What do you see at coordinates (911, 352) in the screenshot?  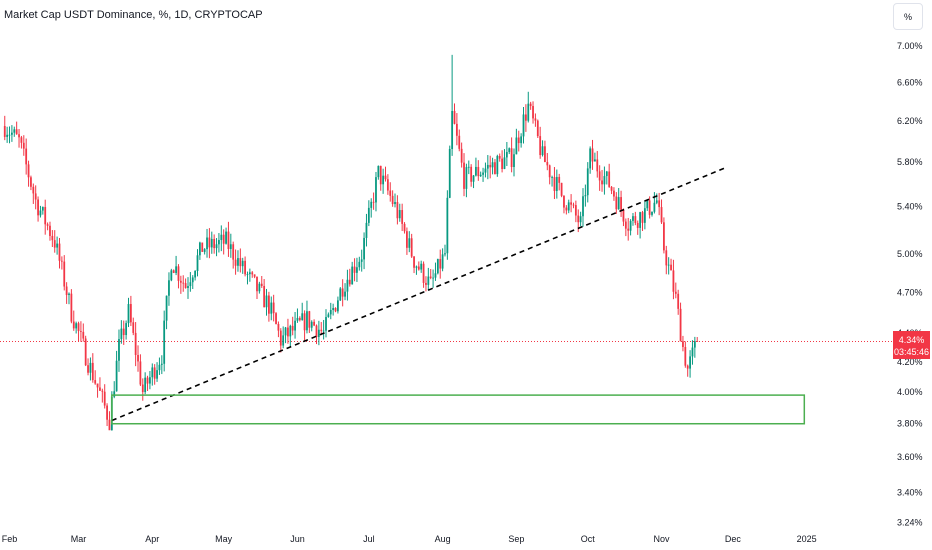 I see `bar-countdown: 03:45:46` at bounding box center [911, 352].